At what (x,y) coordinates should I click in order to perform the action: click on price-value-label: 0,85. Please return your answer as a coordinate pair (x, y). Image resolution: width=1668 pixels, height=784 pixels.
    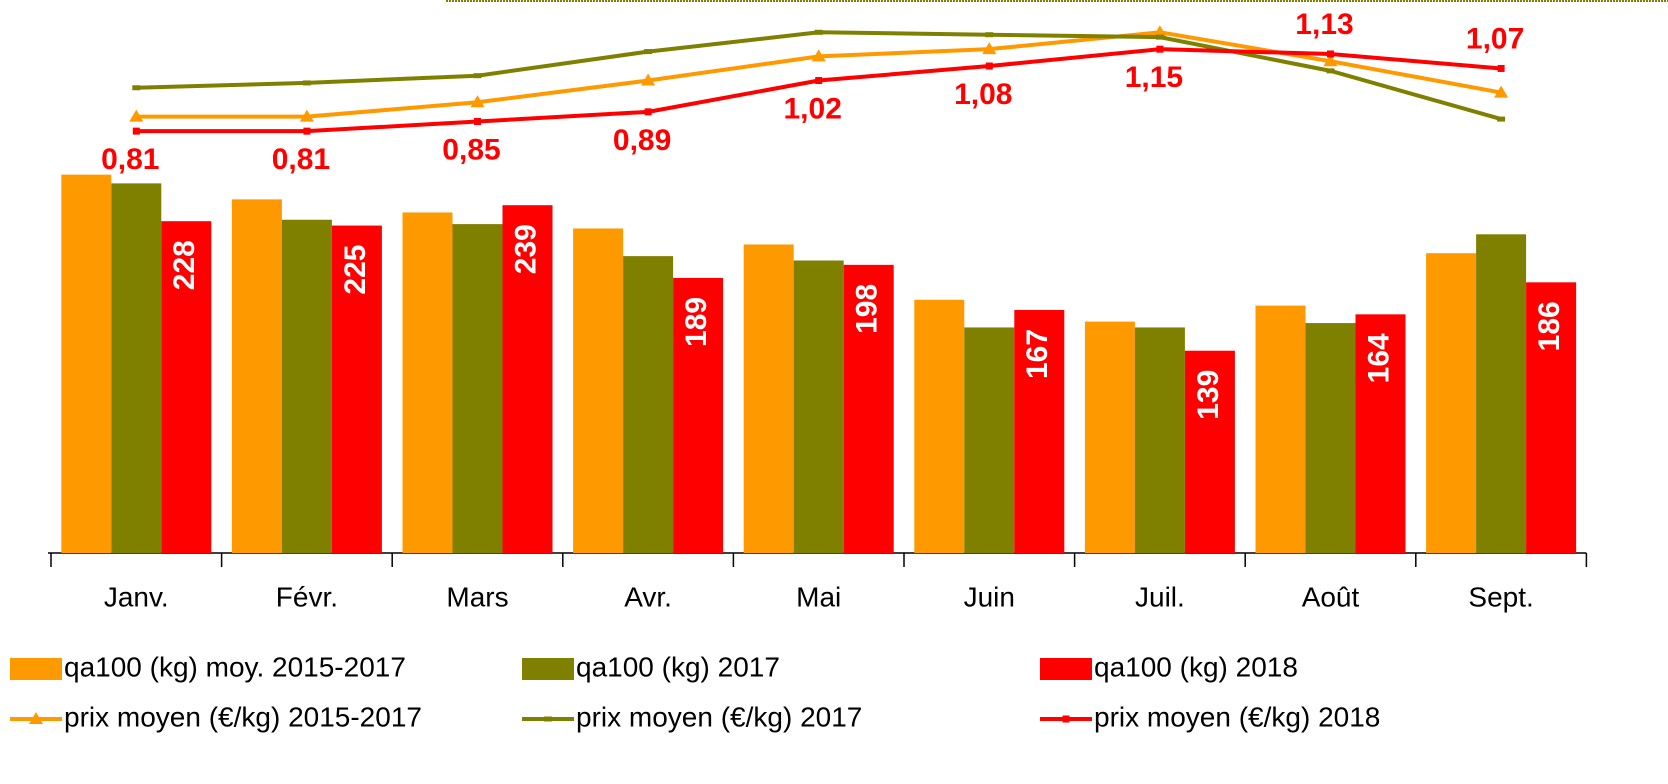
    Looking at the image, I should click on (471, 149).